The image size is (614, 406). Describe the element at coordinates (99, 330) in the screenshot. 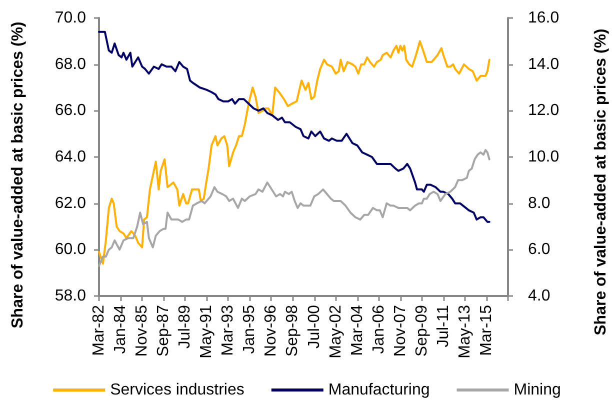

I see `x-tick-label: Mar-82` at that location.